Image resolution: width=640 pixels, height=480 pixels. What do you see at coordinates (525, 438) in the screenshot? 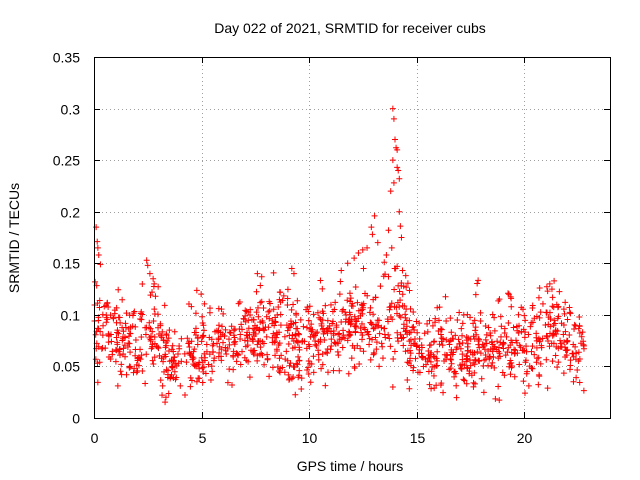
I see `x-tick-label: 20` at bounding box center [525, 438].